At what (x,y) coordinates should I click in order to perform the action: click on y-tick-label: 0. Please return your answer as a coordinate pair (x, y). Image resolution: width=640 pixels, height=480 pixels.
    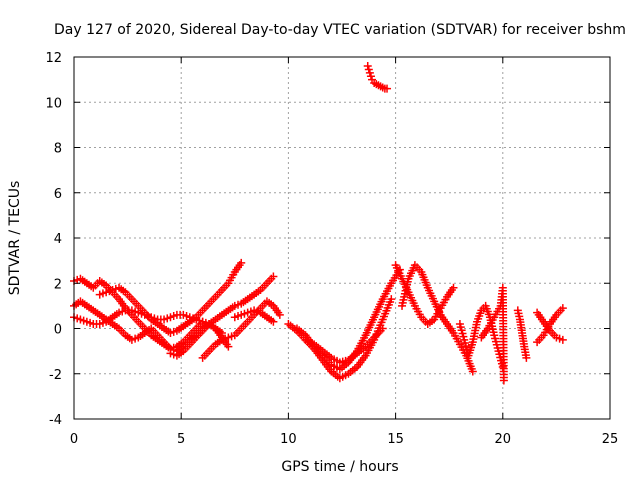
    Looking at the image, I should click on (58, 330).